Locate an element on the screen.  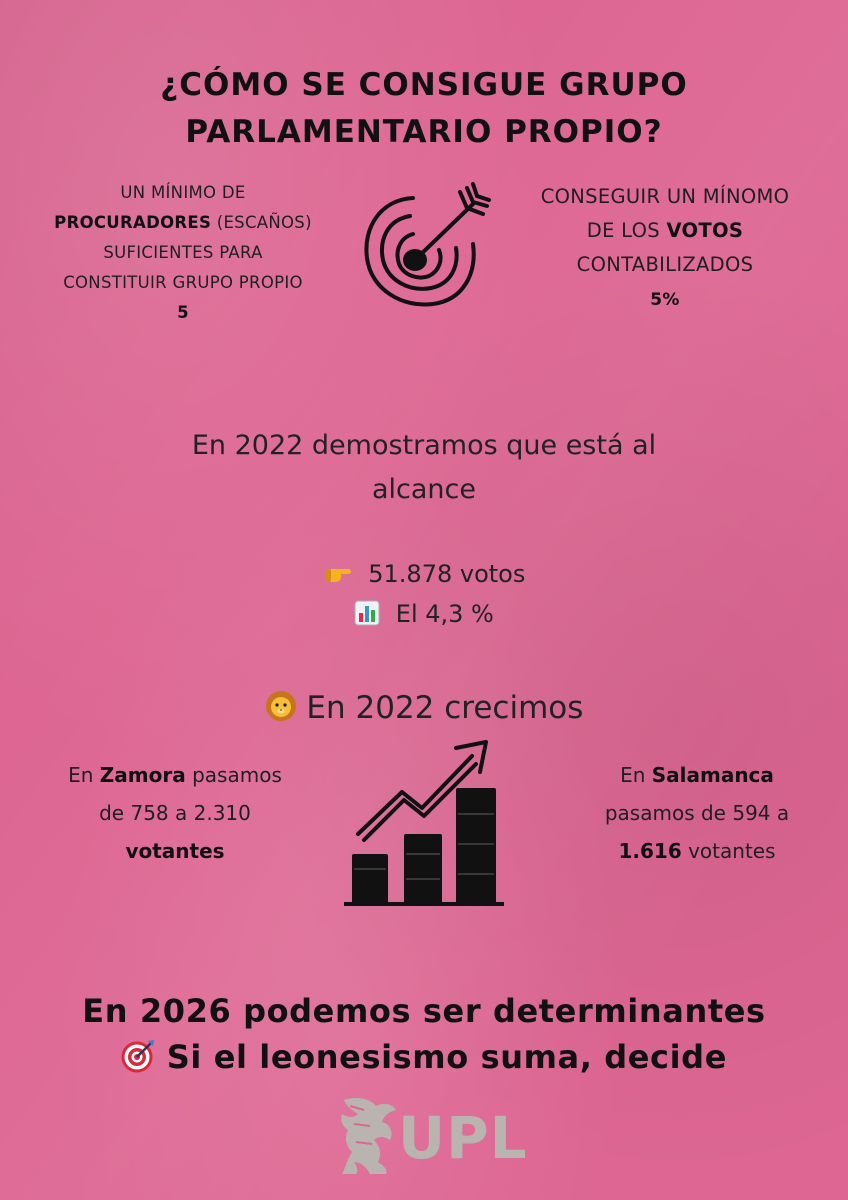
right-value: 5% is located at coordinates (665, 299).